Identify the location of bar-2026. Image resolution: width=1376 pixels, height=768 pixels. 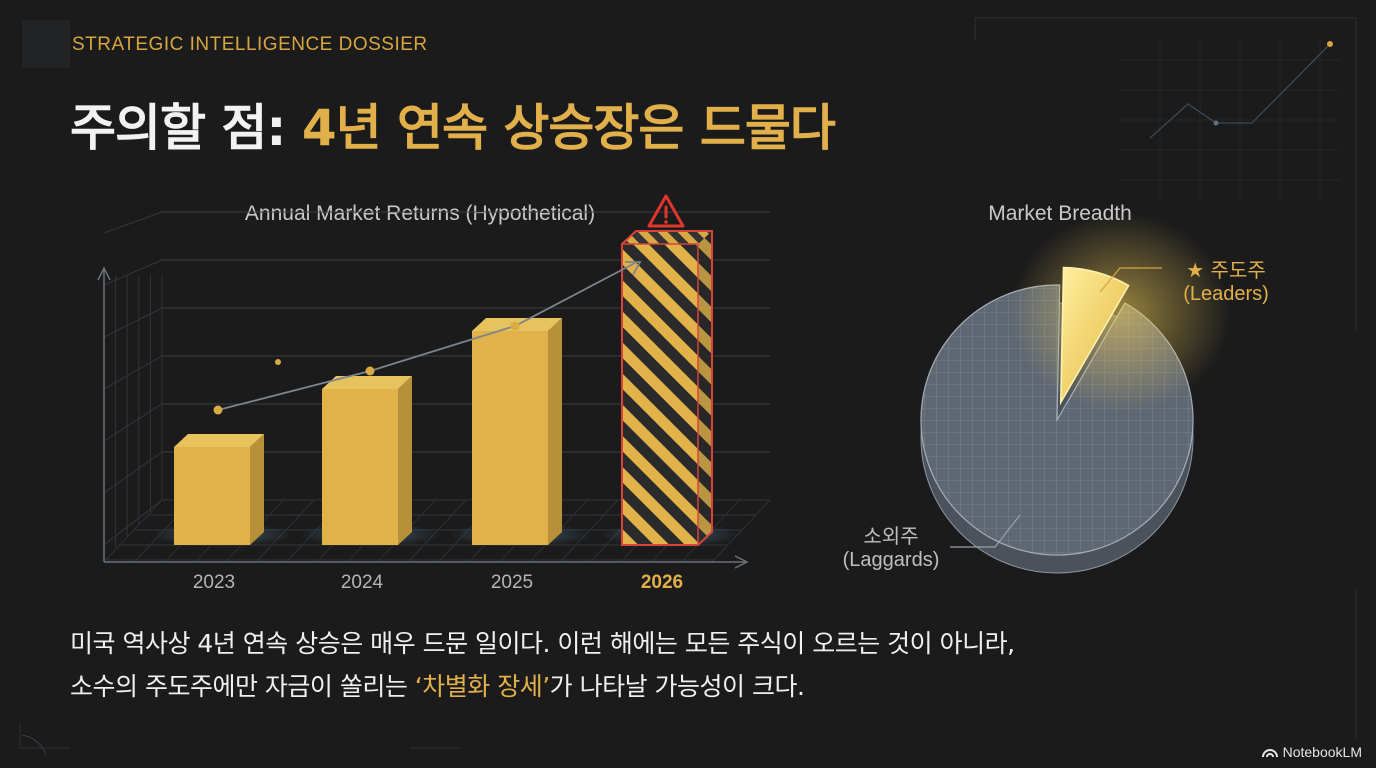
(670, 388).